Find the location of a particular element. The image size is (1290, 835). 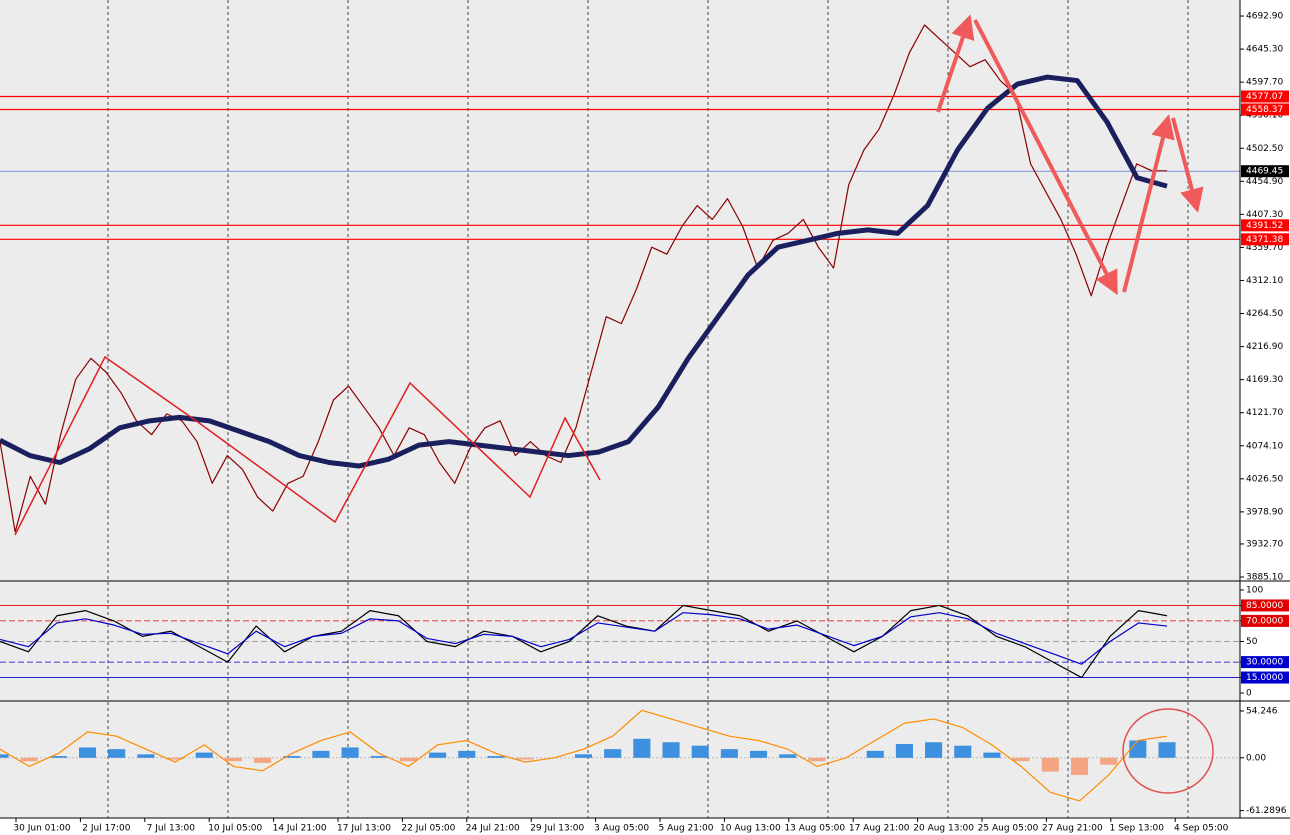

y-tick-label: 4407.30 is located at coordinates (1264, 215).